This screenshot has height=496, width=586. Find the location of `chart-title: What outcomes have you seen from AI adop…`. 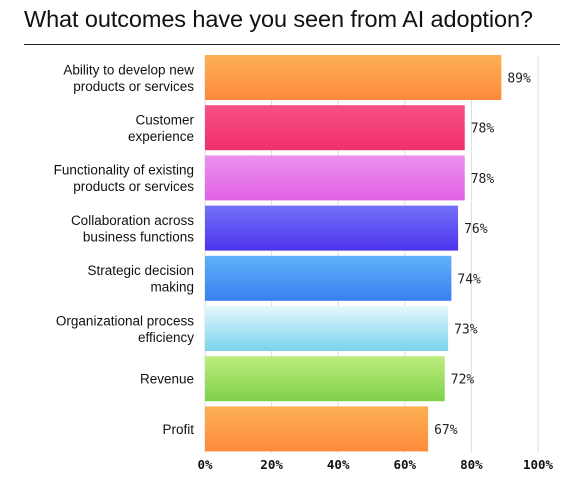

chart-title: What outcomes have you seen from AI adop… is located at coordinates (278, 19).